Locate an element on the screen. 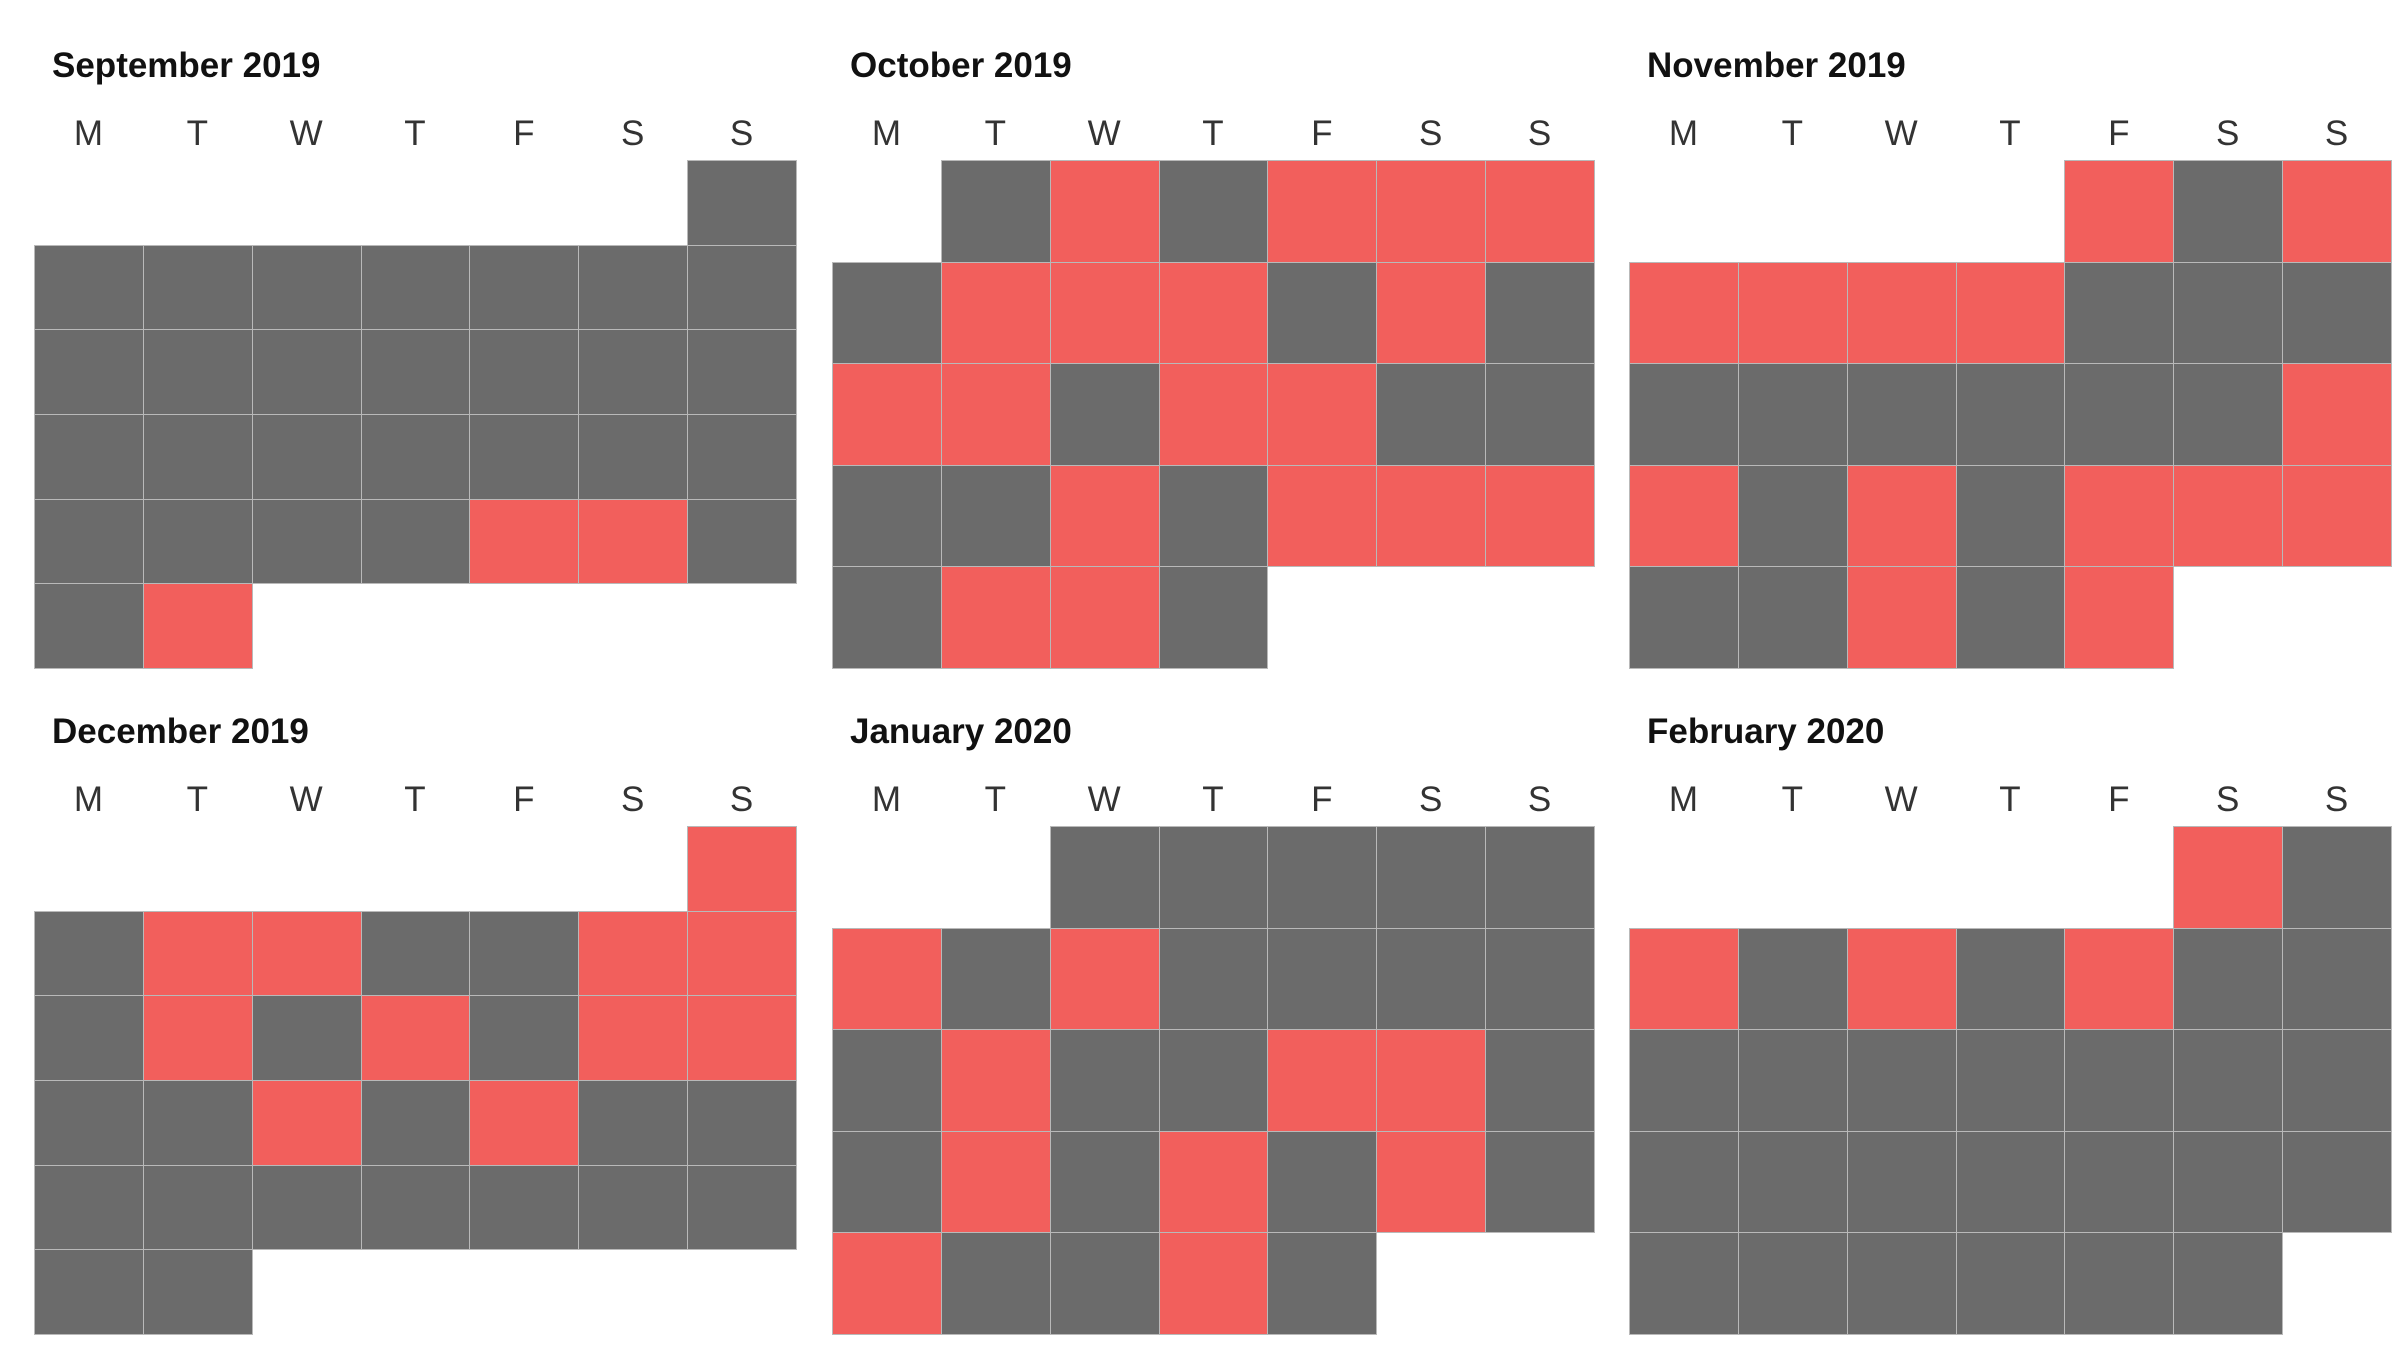 Image resolution: width=2400 pixels, height=1350 pixels. month-title: November 2019 is located at coordinates (1776, 65).